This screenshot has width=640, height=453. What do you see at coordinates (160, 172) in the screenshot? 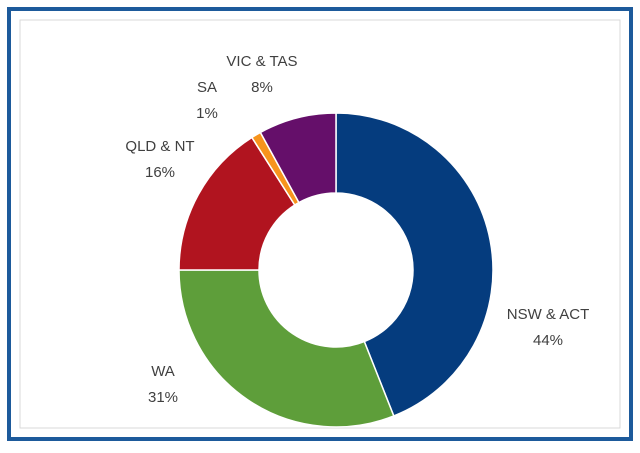
I see `value-label: 16%` at bounding box center [160, 172].